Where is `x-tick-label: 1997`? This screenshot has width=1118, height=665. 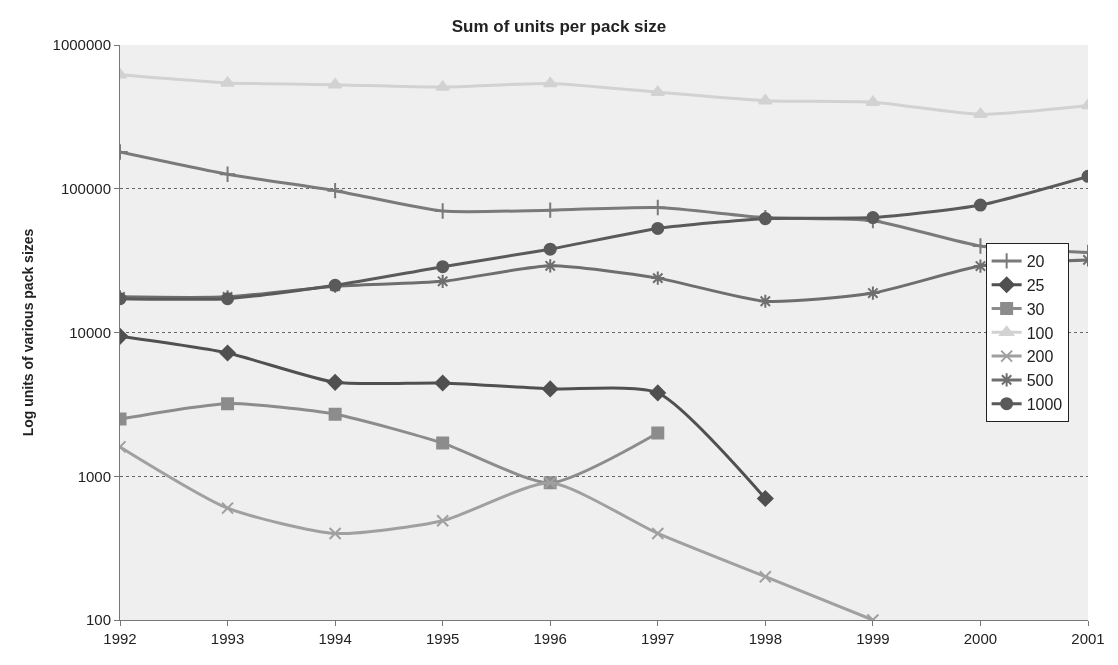
x-tick-label: 1997 is located at coordinates (658, 638).